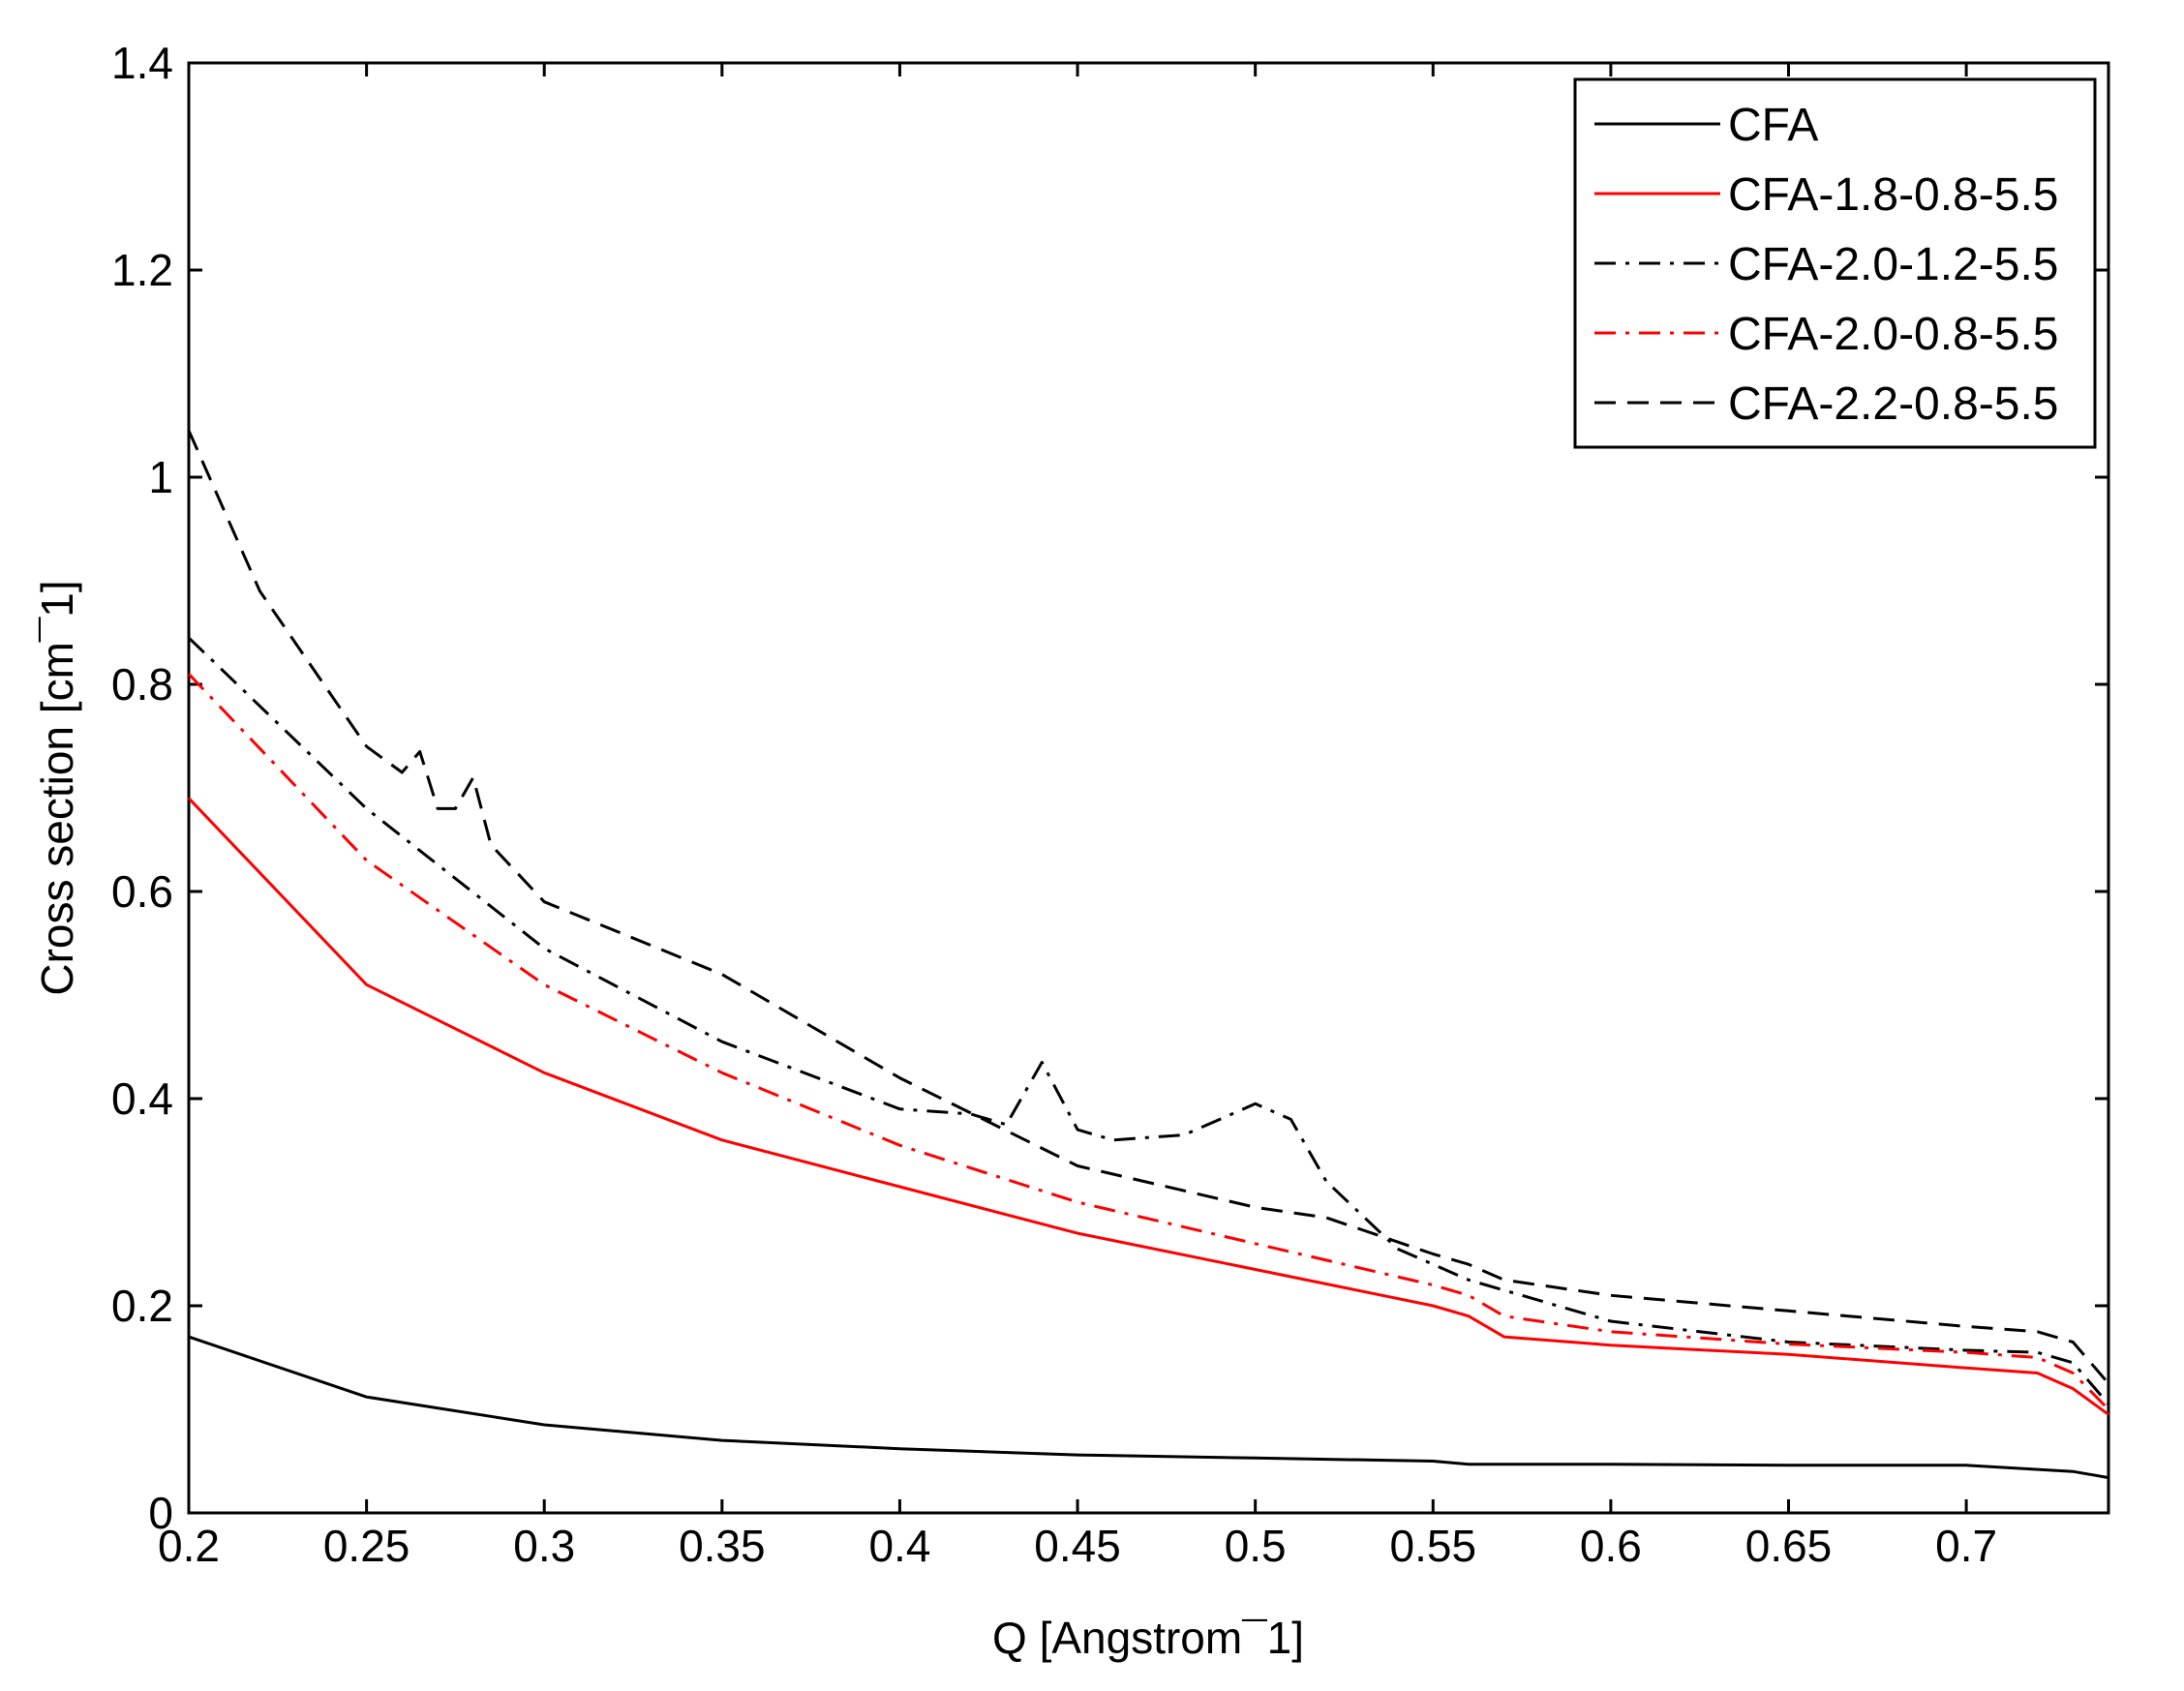  What do you see at coordinates (1148, 1638) in the screenshot?
I see `x-axis-title: Q [Angstrom¯1]` at bounding box center [1148, 1638].